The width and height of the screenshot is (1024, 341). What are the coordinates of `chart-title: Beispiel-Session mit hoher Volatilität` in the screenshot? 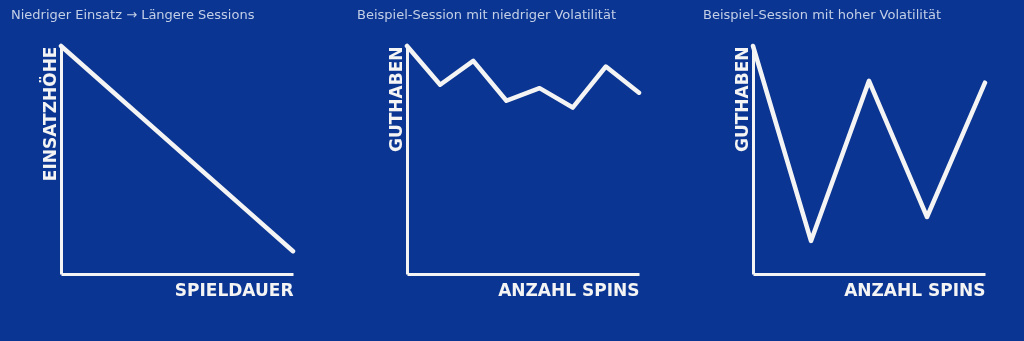 It's located at (822, 14).